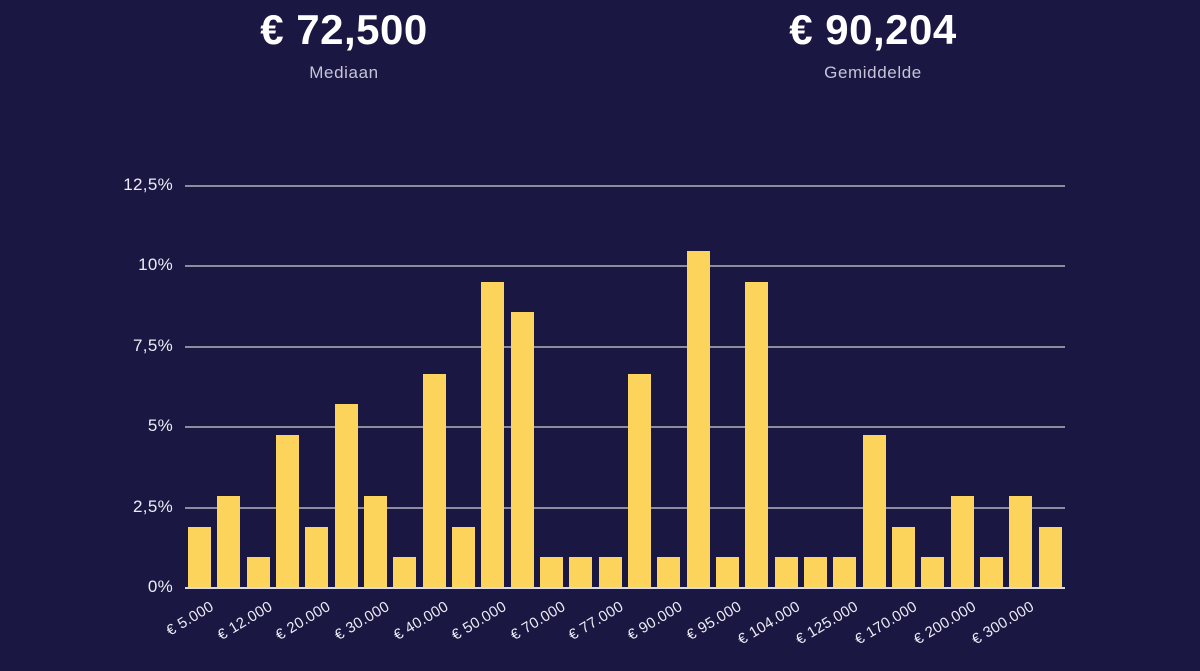 This screenshot has height=671, width=1200. What do you see at coordinates (610, 572) in the screenshot?
I see `bar-€ 77.000` at bounding box center [610, 572].